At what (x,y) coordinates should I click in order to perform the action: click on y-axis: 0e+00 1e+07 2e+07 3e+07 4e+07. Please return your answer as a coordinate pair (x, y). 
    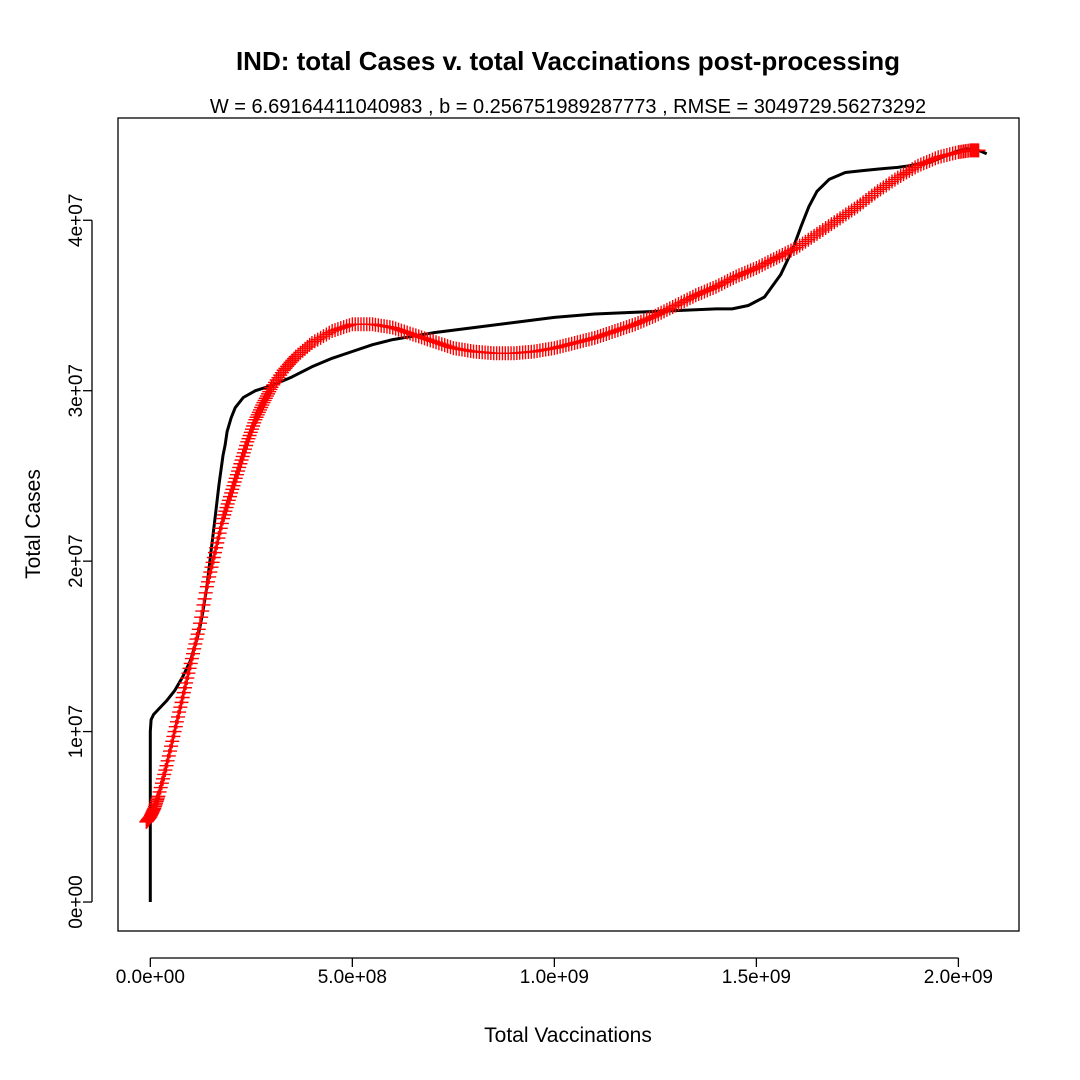
    Looking at the image, I should click on (79, 561).